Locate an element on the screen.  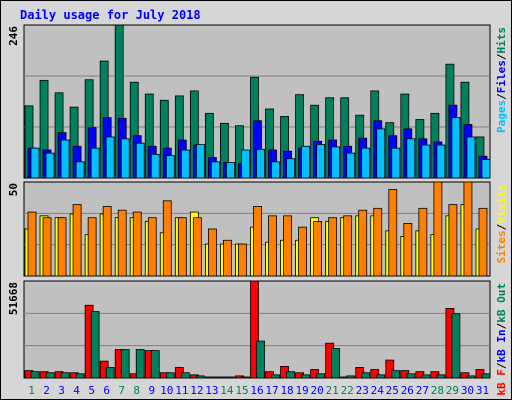
y-tick-label: 51668 is located at coordinates (13, 298).